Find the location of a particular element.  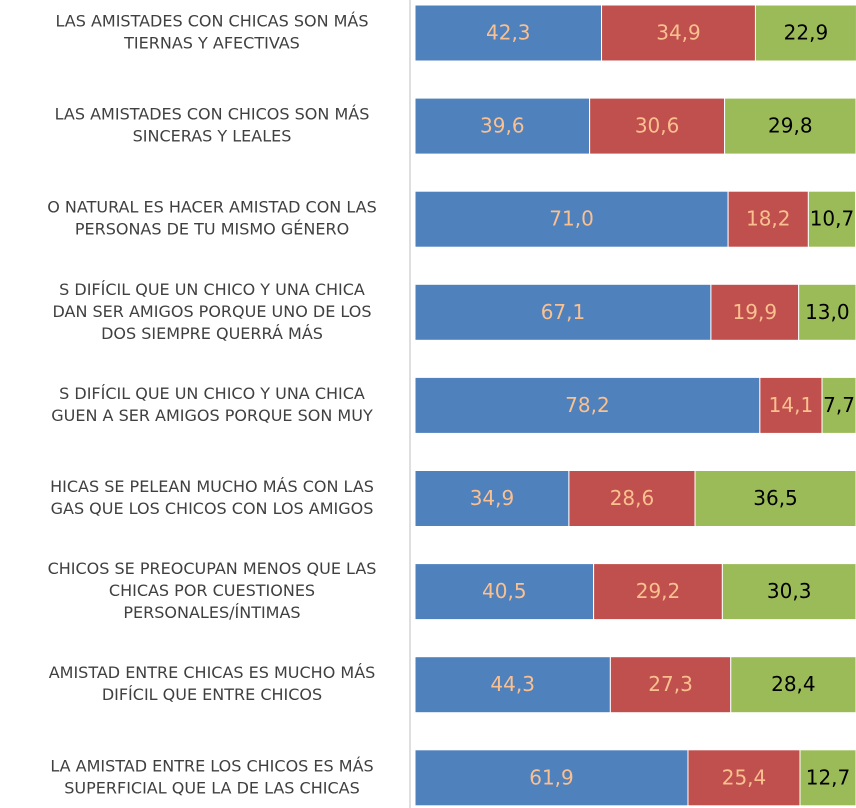

value-label: 28,6 is located at coordinates (632, 498).